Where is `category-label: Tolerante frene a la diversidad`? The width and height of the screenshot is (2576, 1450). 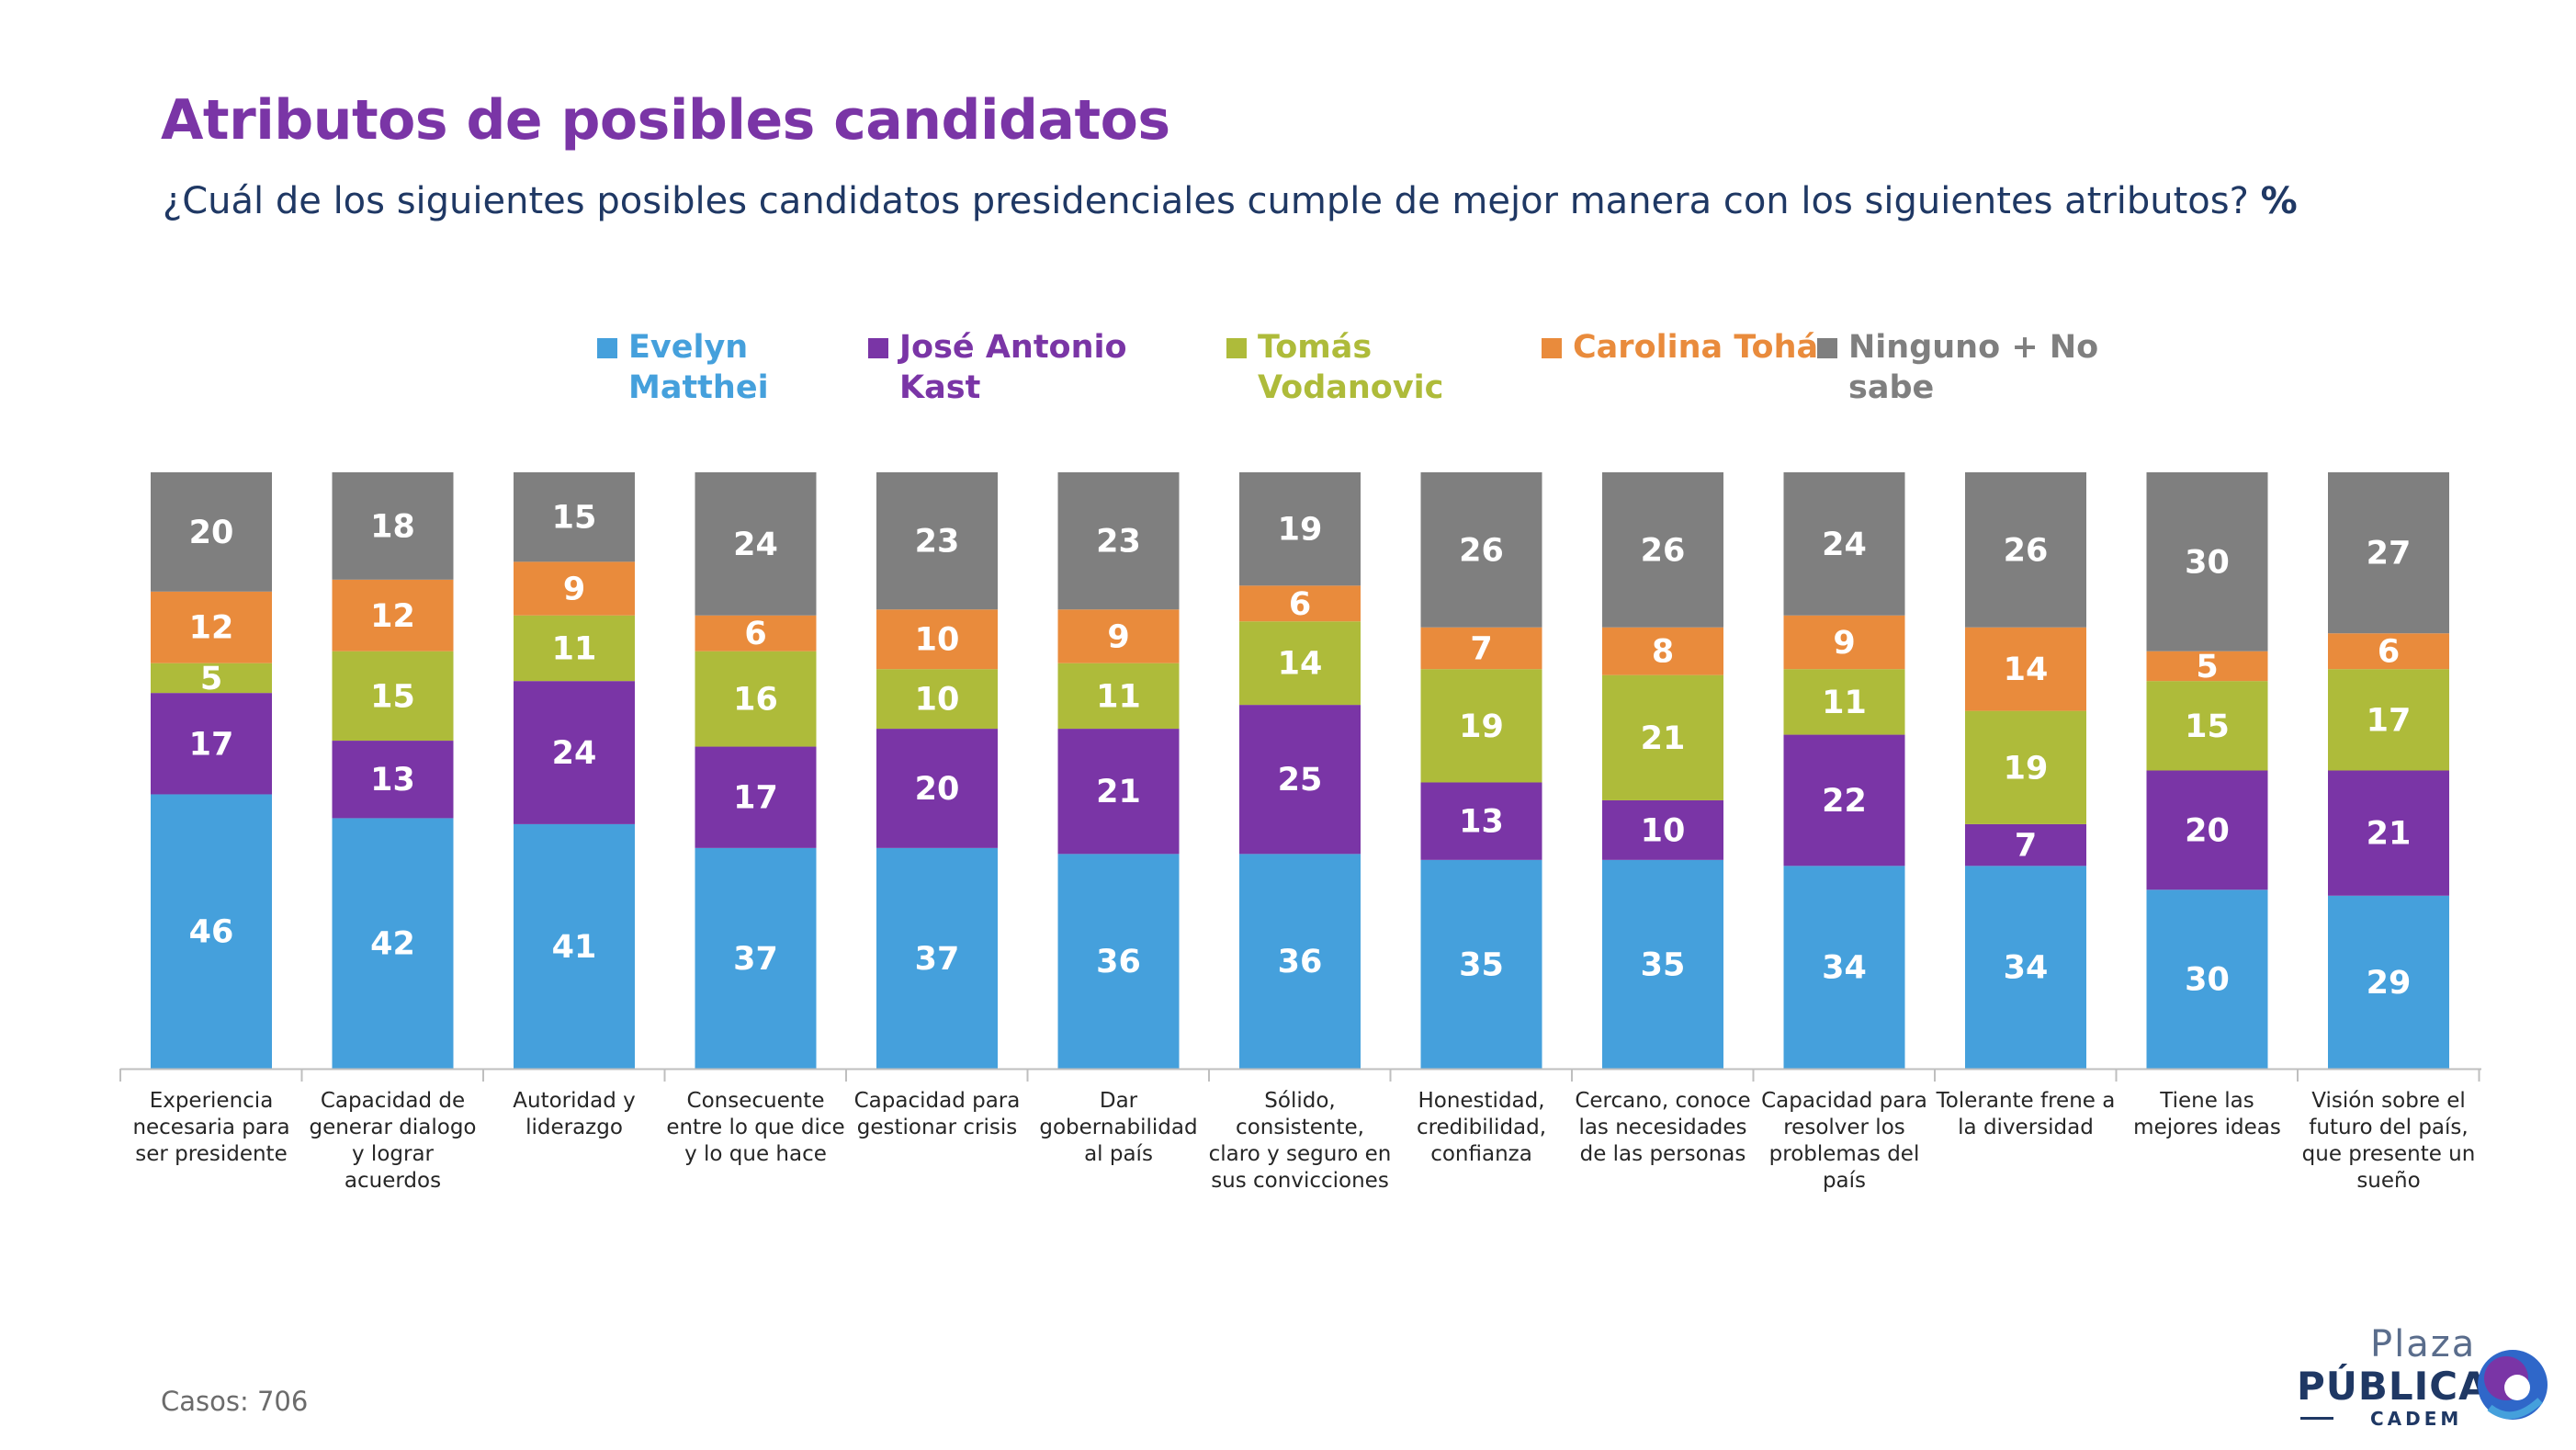 category-label: Tolerante frene a la diversidad is located at coordinates (2026, 1114).